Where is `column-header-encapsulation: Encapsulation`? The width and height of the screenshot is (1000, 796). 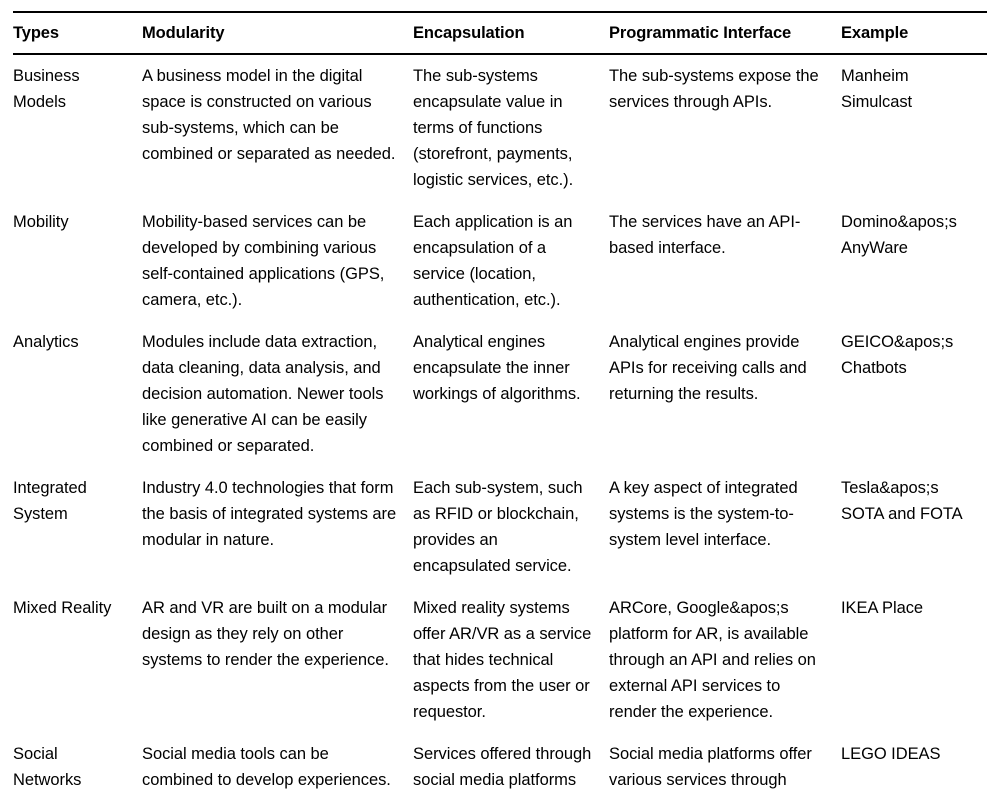 column-header-encapsulation: Encapsulation is located at coordinates (511, 33).